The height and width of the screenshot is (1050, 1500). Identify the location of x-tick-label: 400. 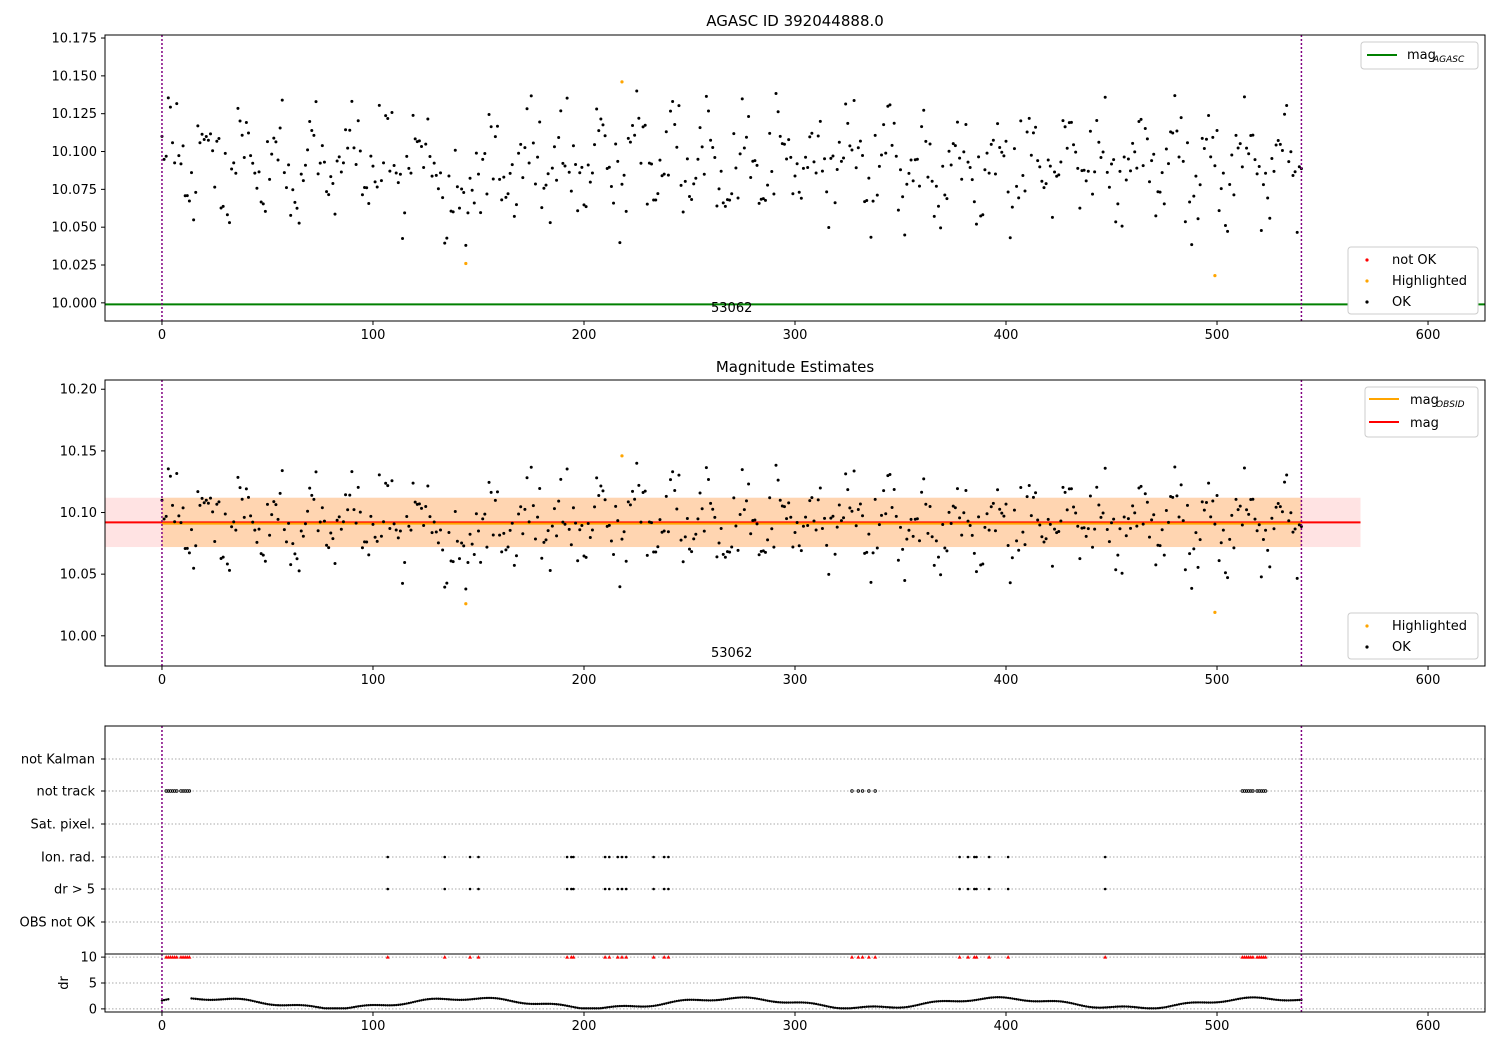
(1006, 1026).